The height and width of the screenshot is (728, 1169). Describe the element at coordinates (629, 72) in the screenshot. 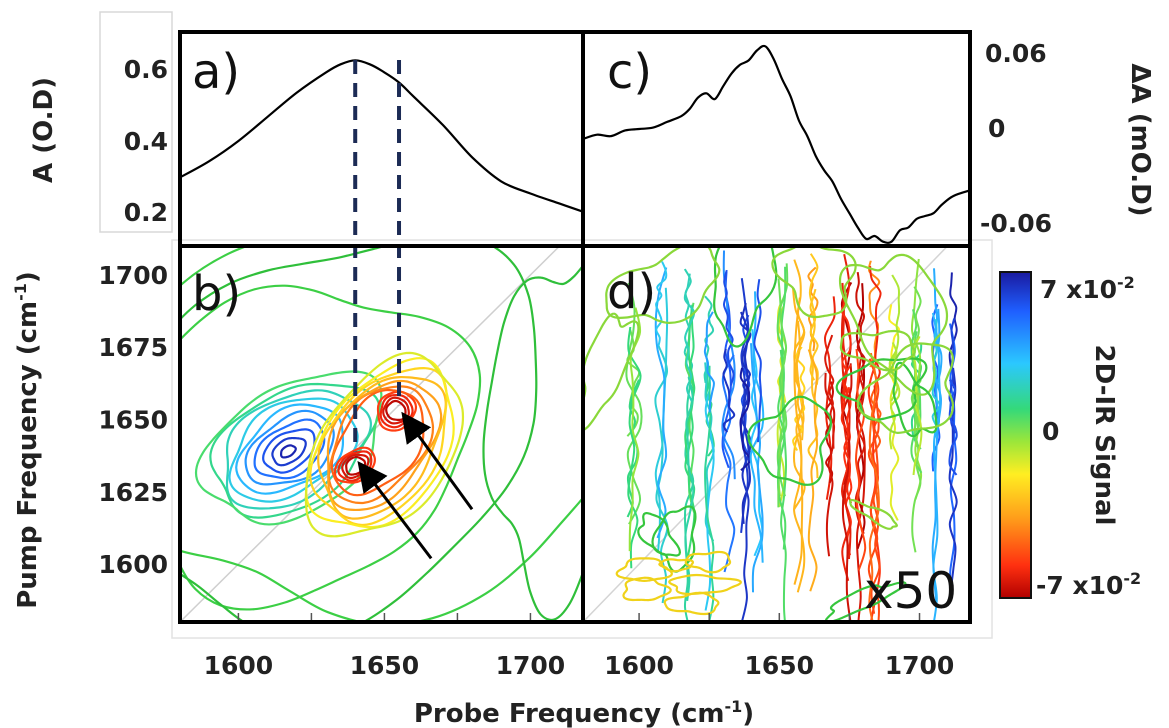

I see `panel-label-c: c)` at that location.